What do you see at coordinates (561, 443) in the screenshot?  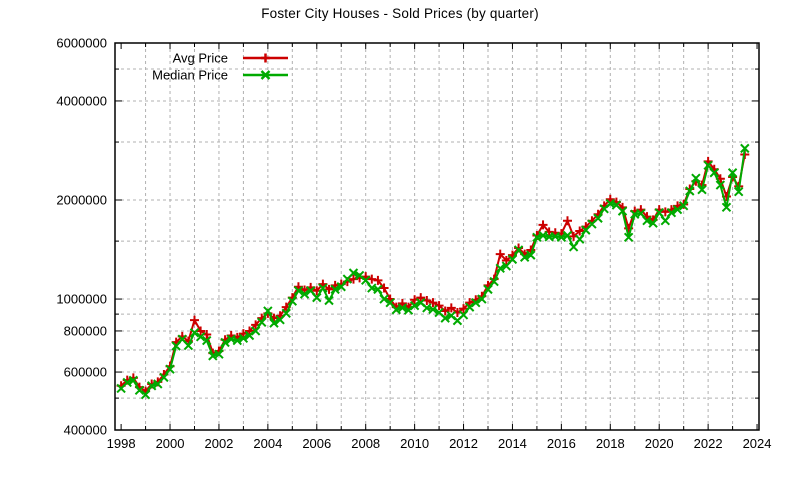 I see `x-tick-label: 2016` at bounding box center [561, 443].